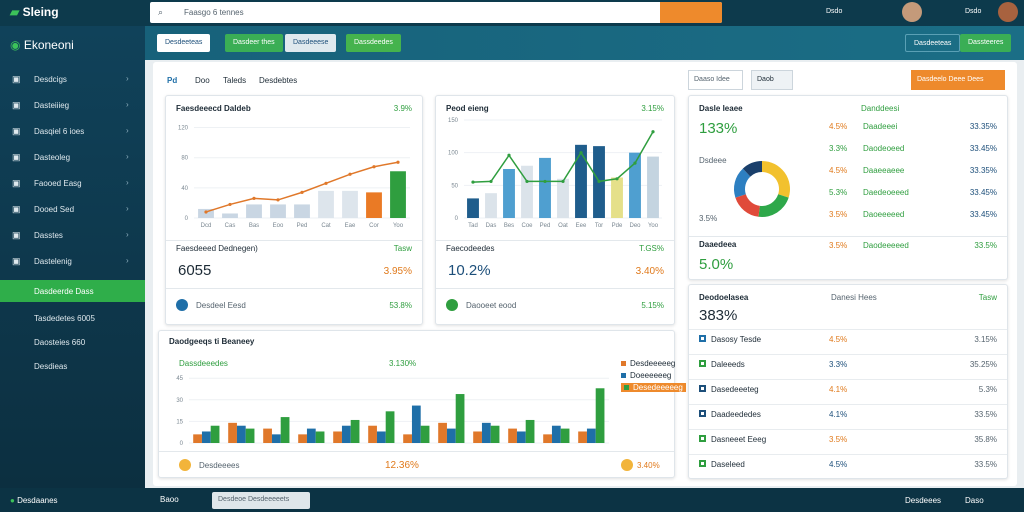  What do you see at coordinates (278, 80) in the screenshot?
I see `tab: Desdebtes` at bounding box center [278, 80].